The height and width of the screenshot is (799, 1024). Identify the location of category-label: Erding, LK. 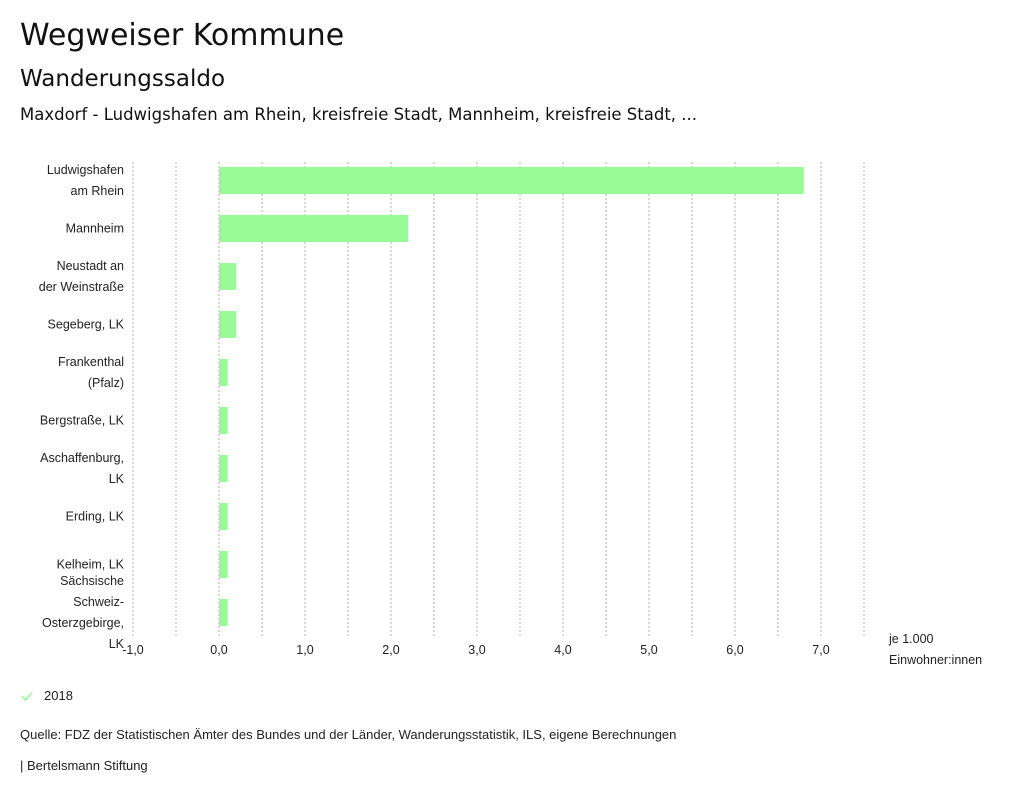
(95, 517).